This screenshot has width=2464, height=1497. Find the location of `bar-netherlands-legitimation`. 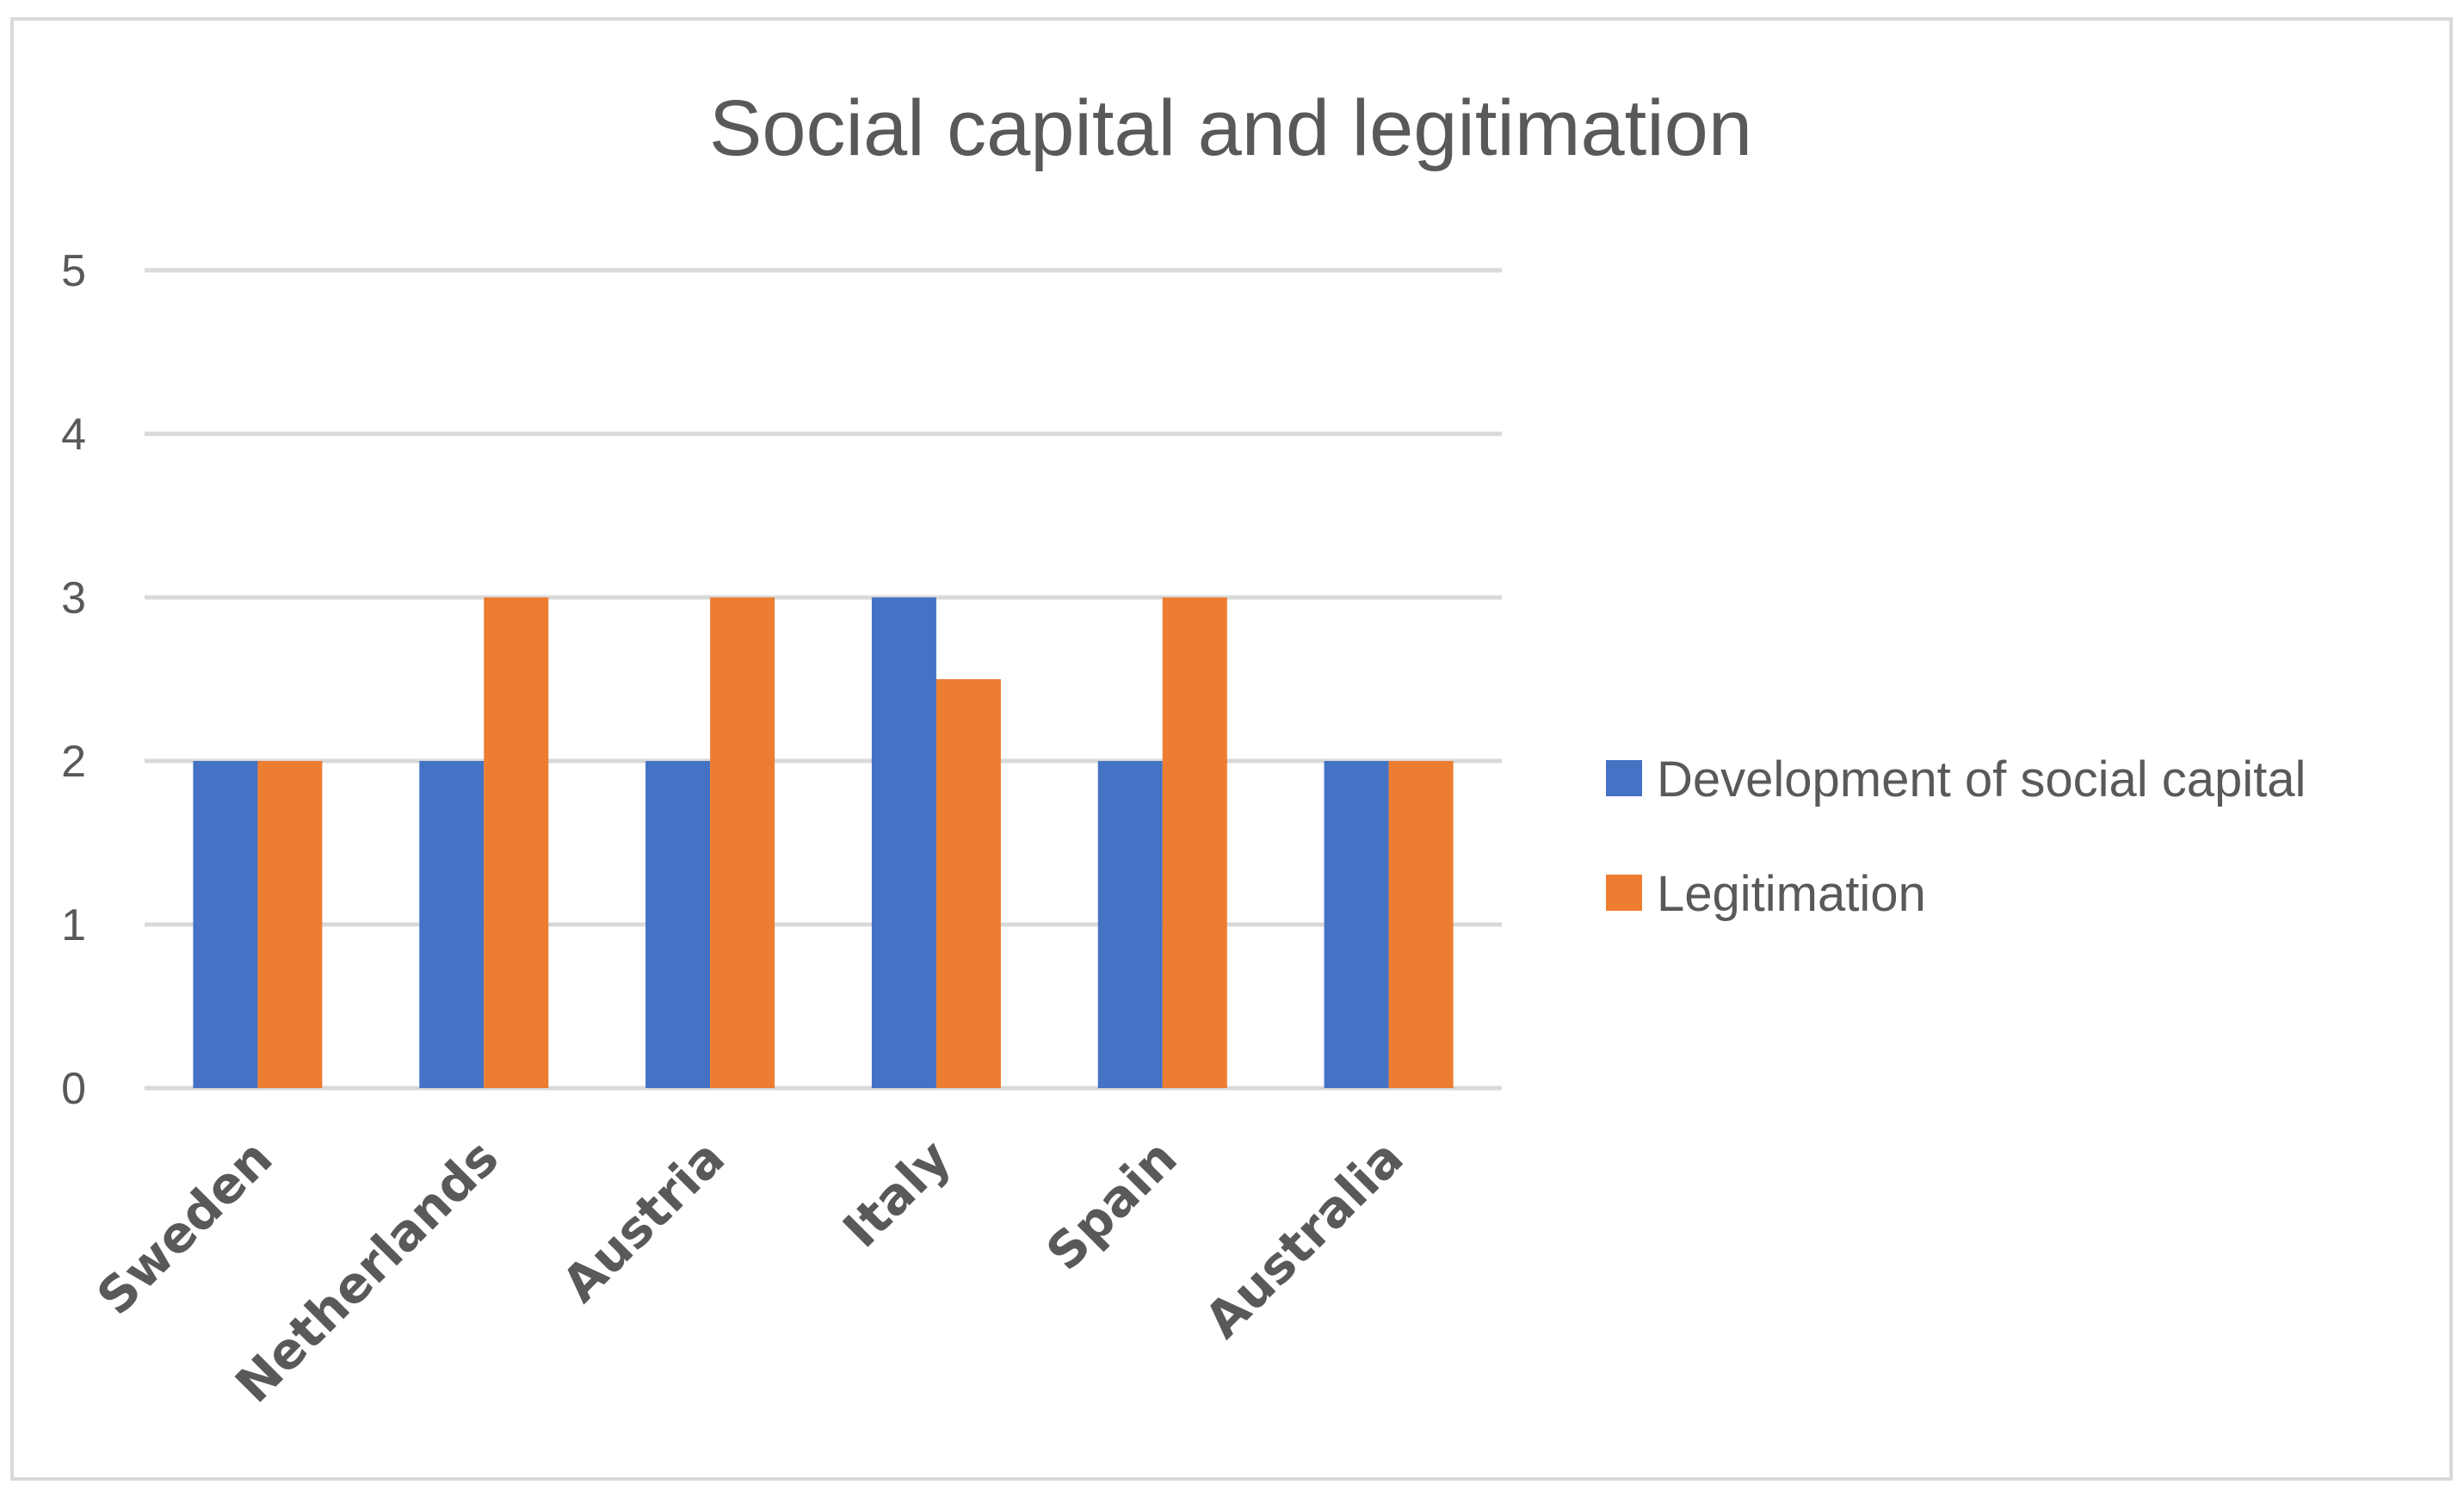

bar-netherlands-legitimation is located at coordinates (516, 842).